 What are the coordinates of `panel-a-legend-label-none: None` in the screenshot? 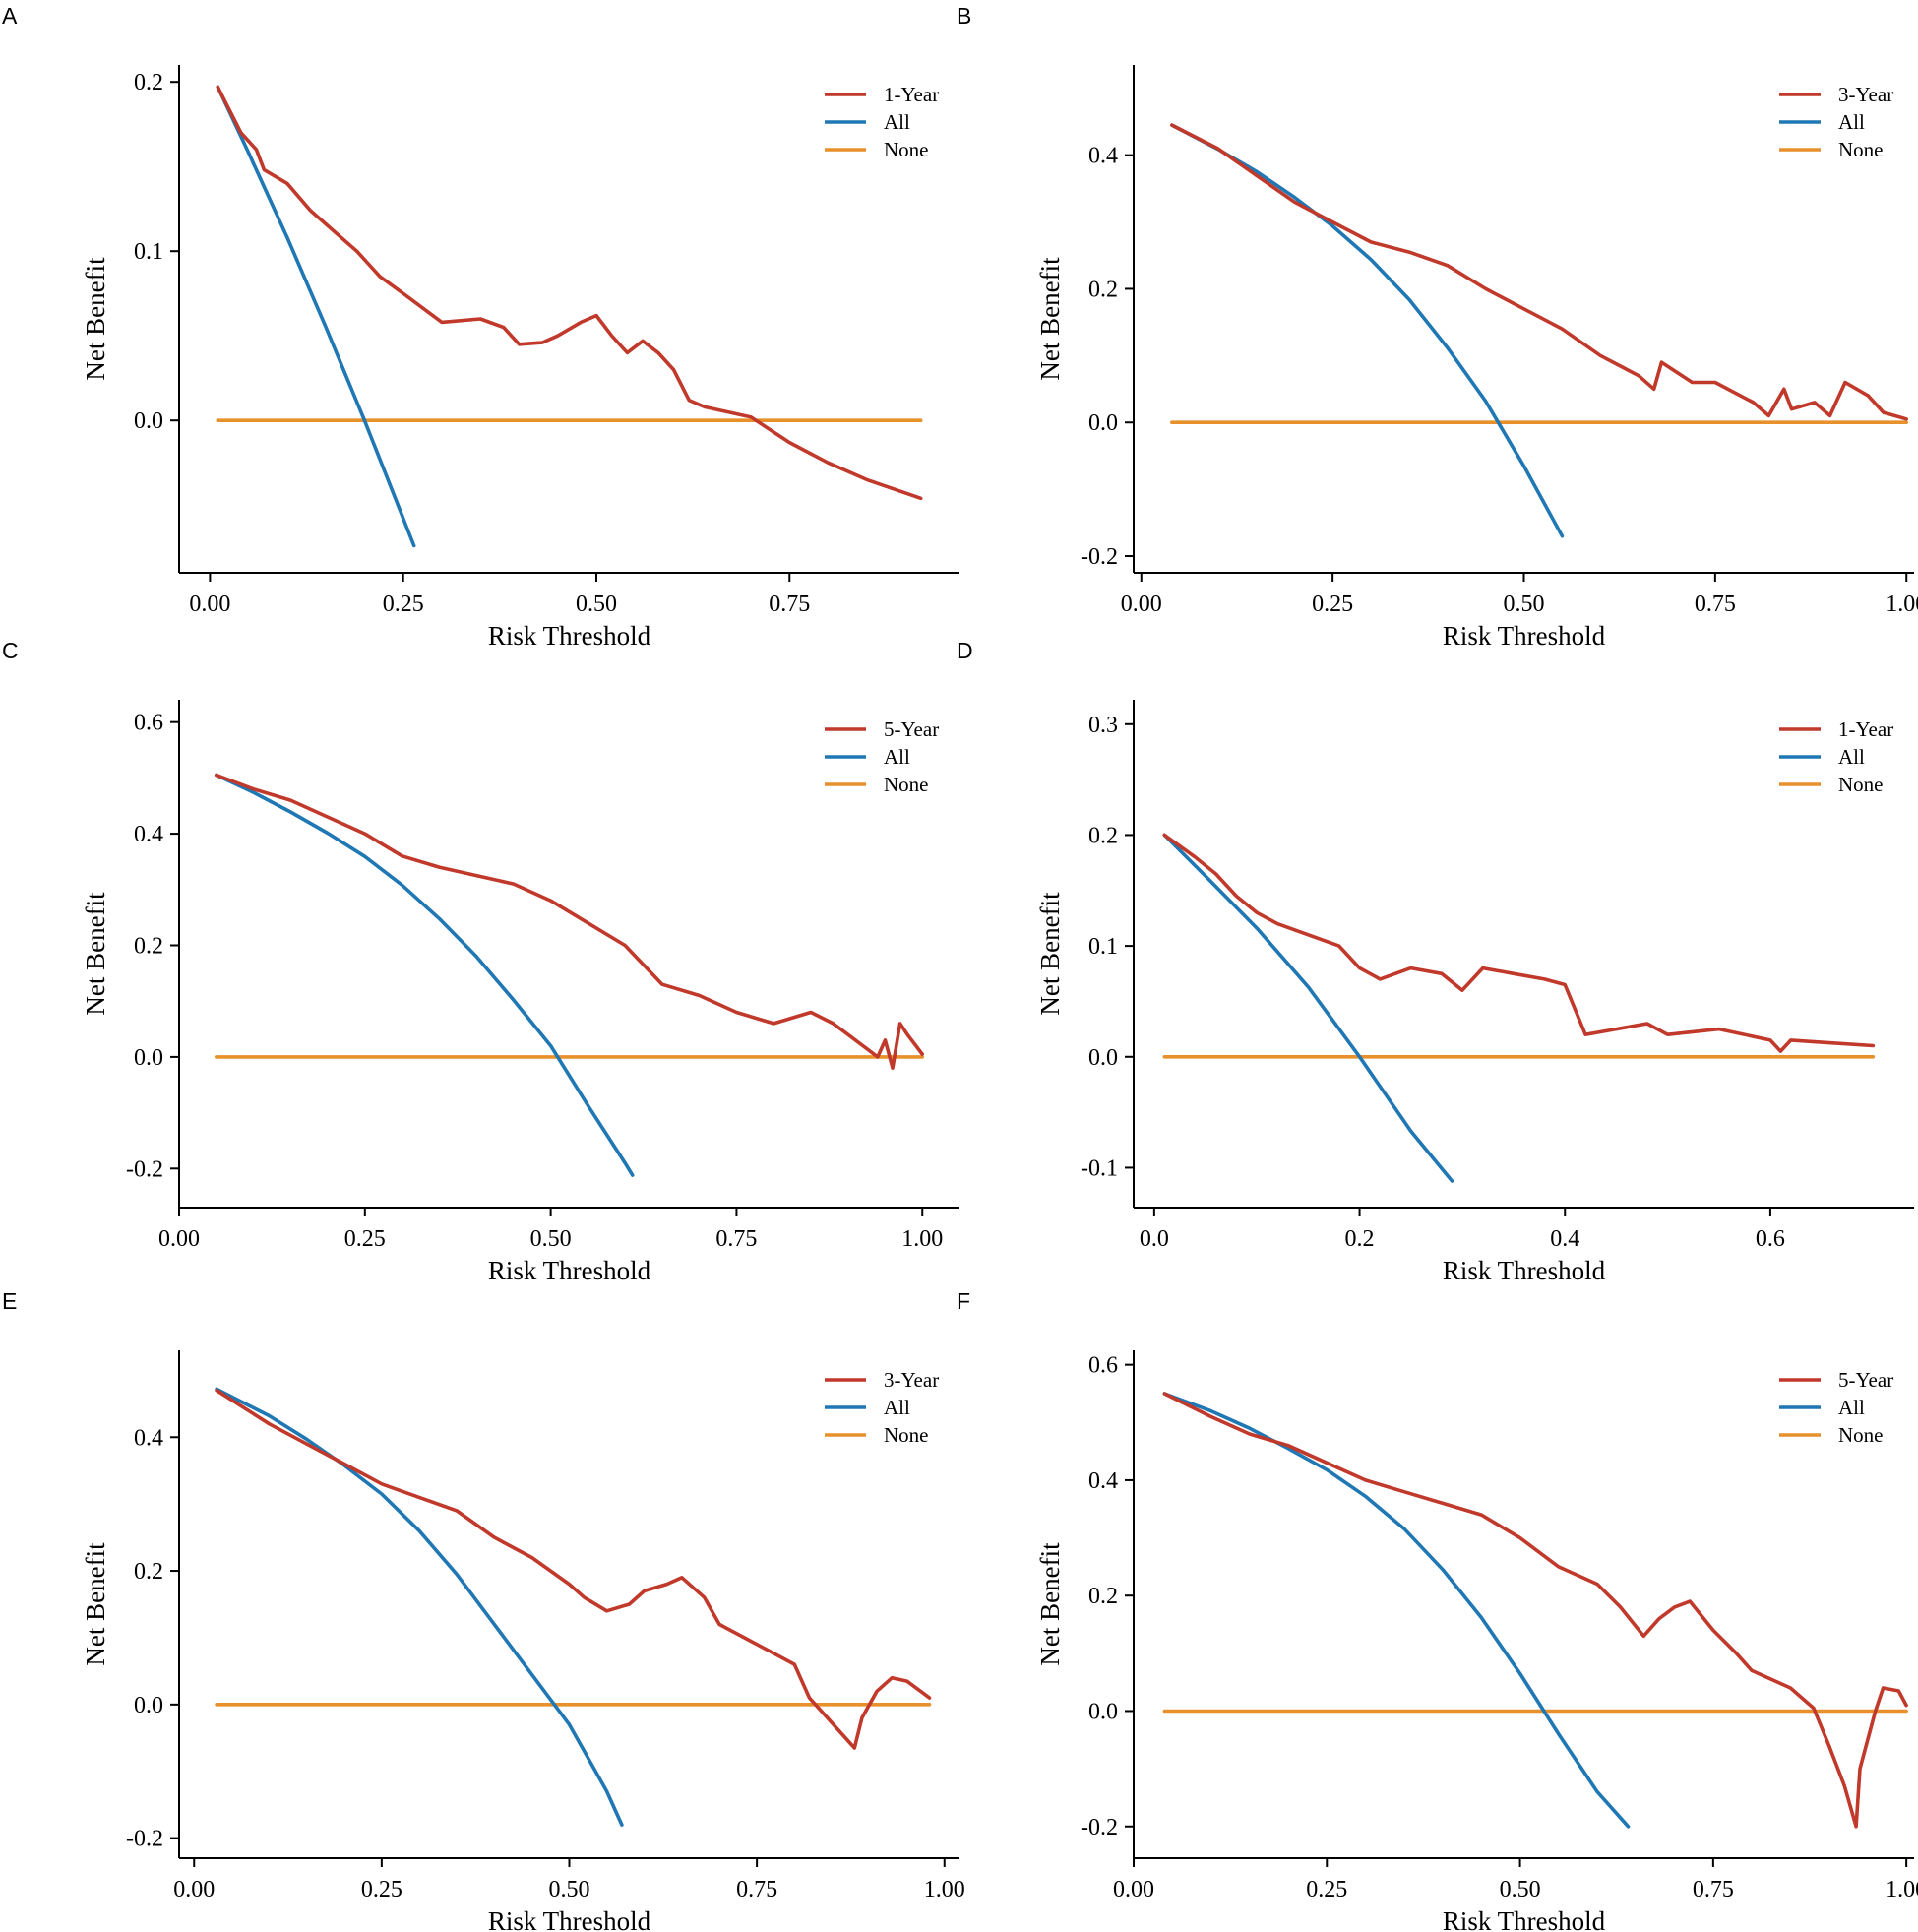 It's located at (906, 149).